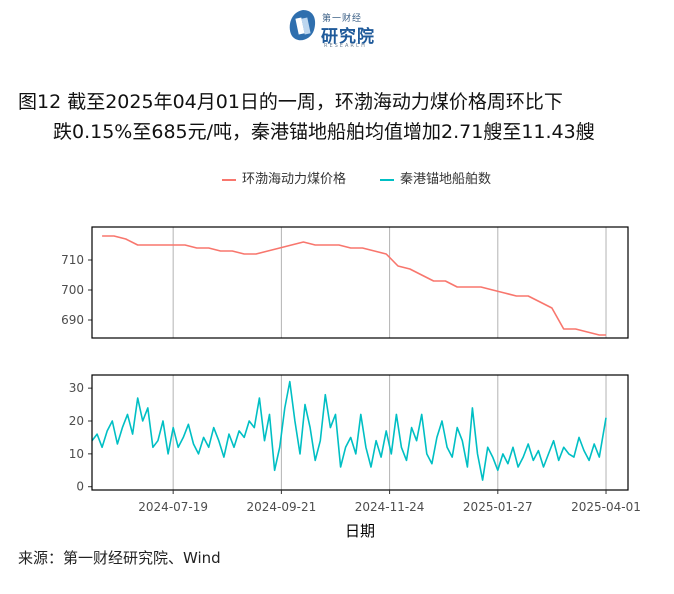 This screenshot has width=674, height=594. I want to click on logo: 第一财经 研究院 RESEARCH, so click(338, 28).